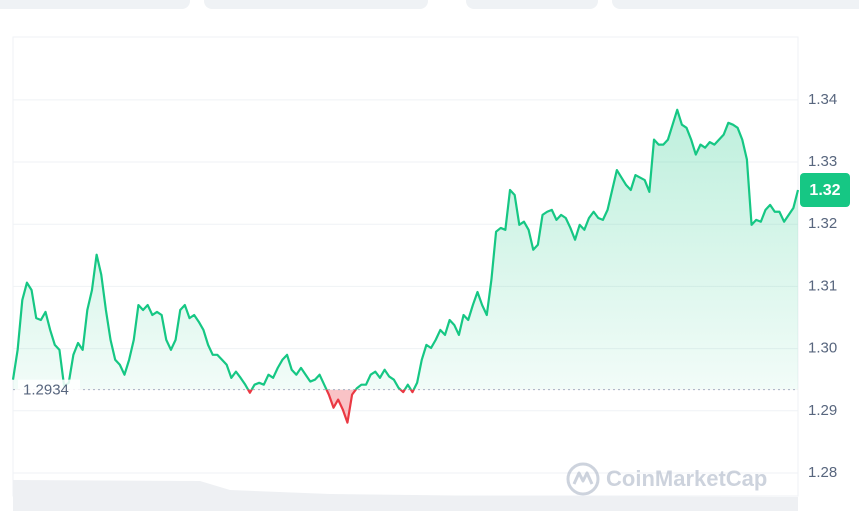  I want to click on volume-strip, so click(405, 495).